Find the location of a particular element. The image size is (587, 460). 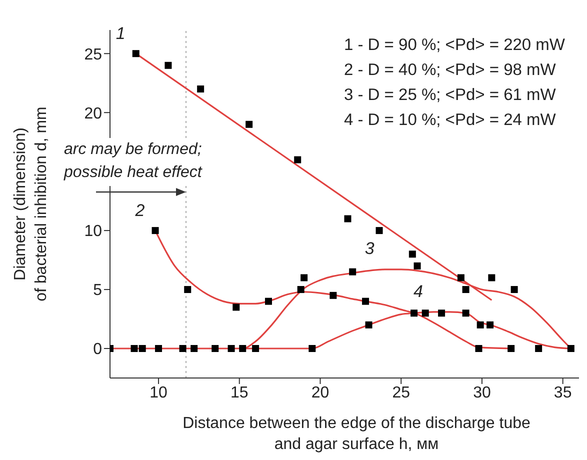

x-tick-label: 15 is located at coordinates (239, 393).